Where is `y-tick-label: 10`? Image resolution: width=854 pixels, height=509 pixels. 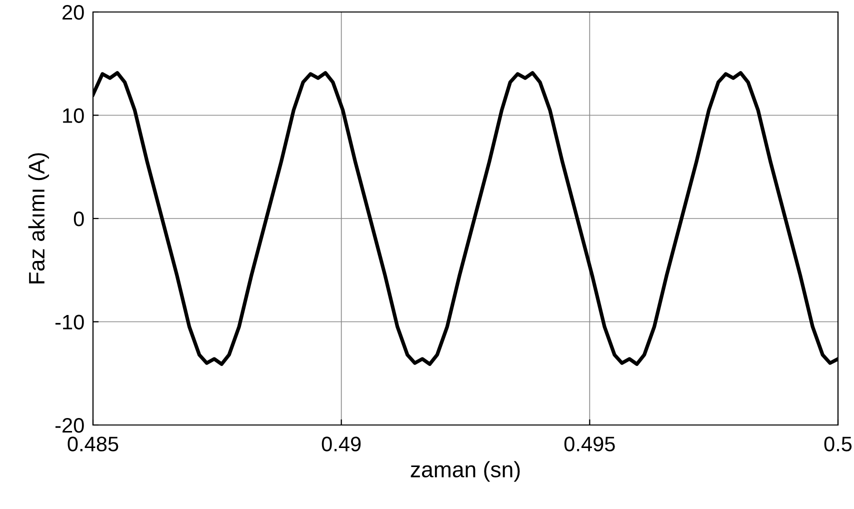
y-tick-label: 10 is located at coordinates (73, 116).